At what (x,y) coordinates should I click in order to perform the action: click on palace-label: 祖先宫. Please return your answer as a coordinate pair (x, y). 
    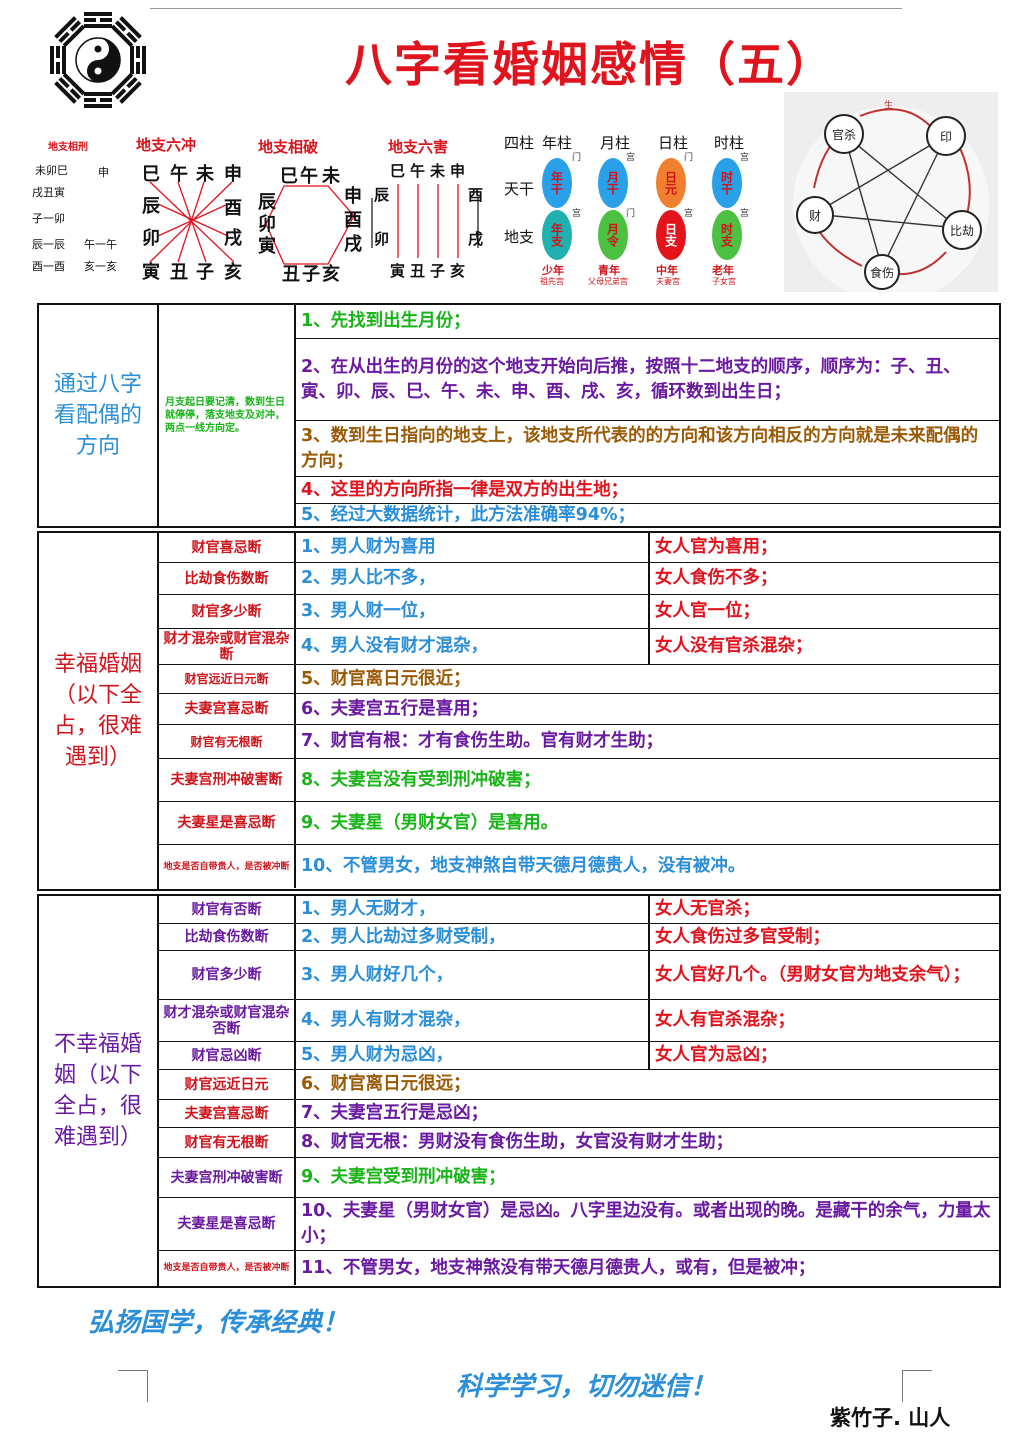
    Looking at the image, I should click on (552, 281).